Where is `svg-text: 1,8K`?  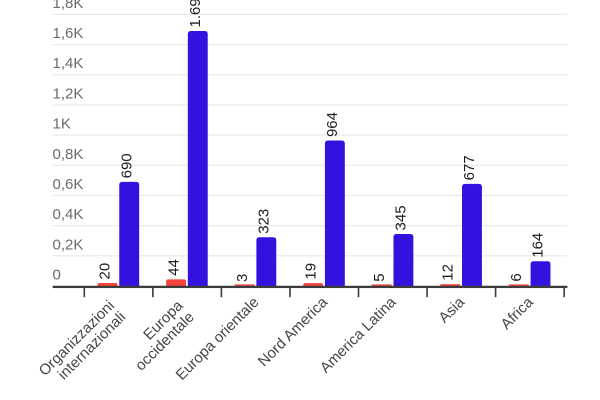
svg-text: 1,8K is located at coordinates (68, 6).